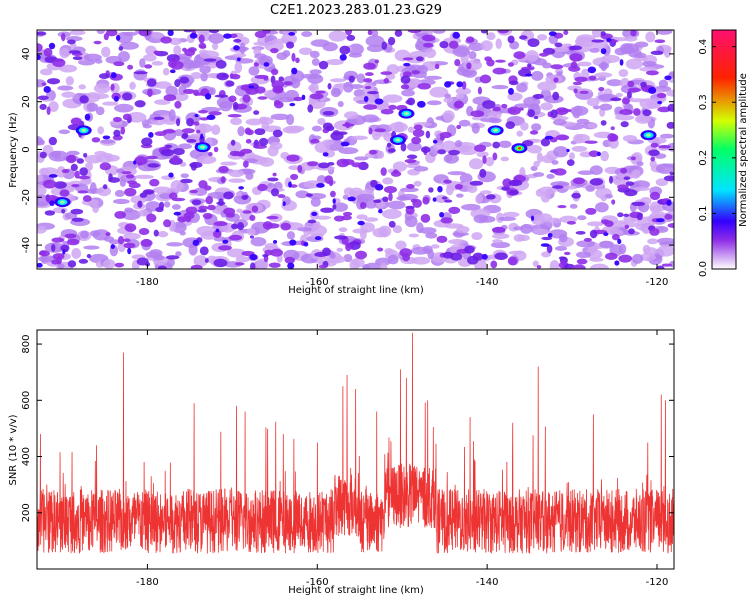 This screenshot has height=600, width=750. What do you see at coordinates (356, 590) in the screenshot?
I see `snr-x-axis-label: Height of straight line (km)` at bounding box center [356, 590].